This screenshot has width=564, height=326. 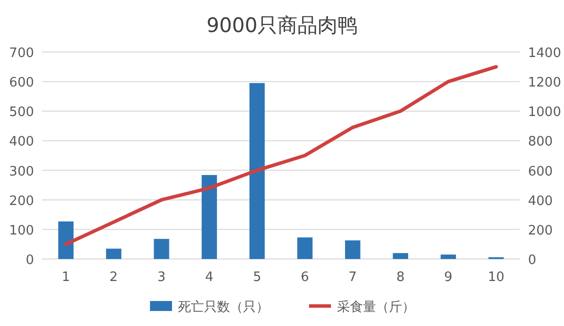 What do you see at coordinates (400, 277) in the screenshot?
I see `x-tick-label: 8` at bounding box center [400, 277].